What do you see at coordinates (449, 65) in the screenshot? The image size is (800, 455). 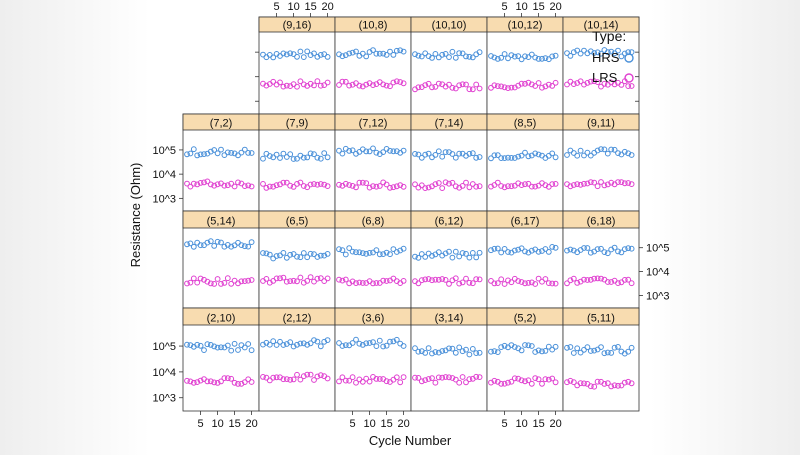 I see `panel-frame` at bounding box center [449, 65].